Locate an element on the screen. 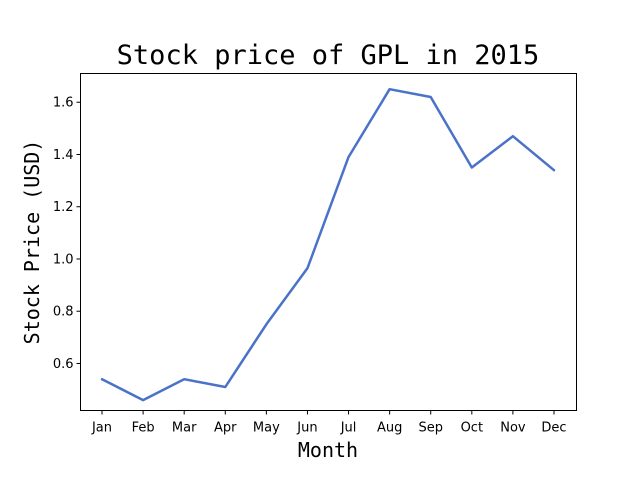 The width and height of the screenshot is (640, 480). x-tick-label: Jul is located at coordinates (348, 428).